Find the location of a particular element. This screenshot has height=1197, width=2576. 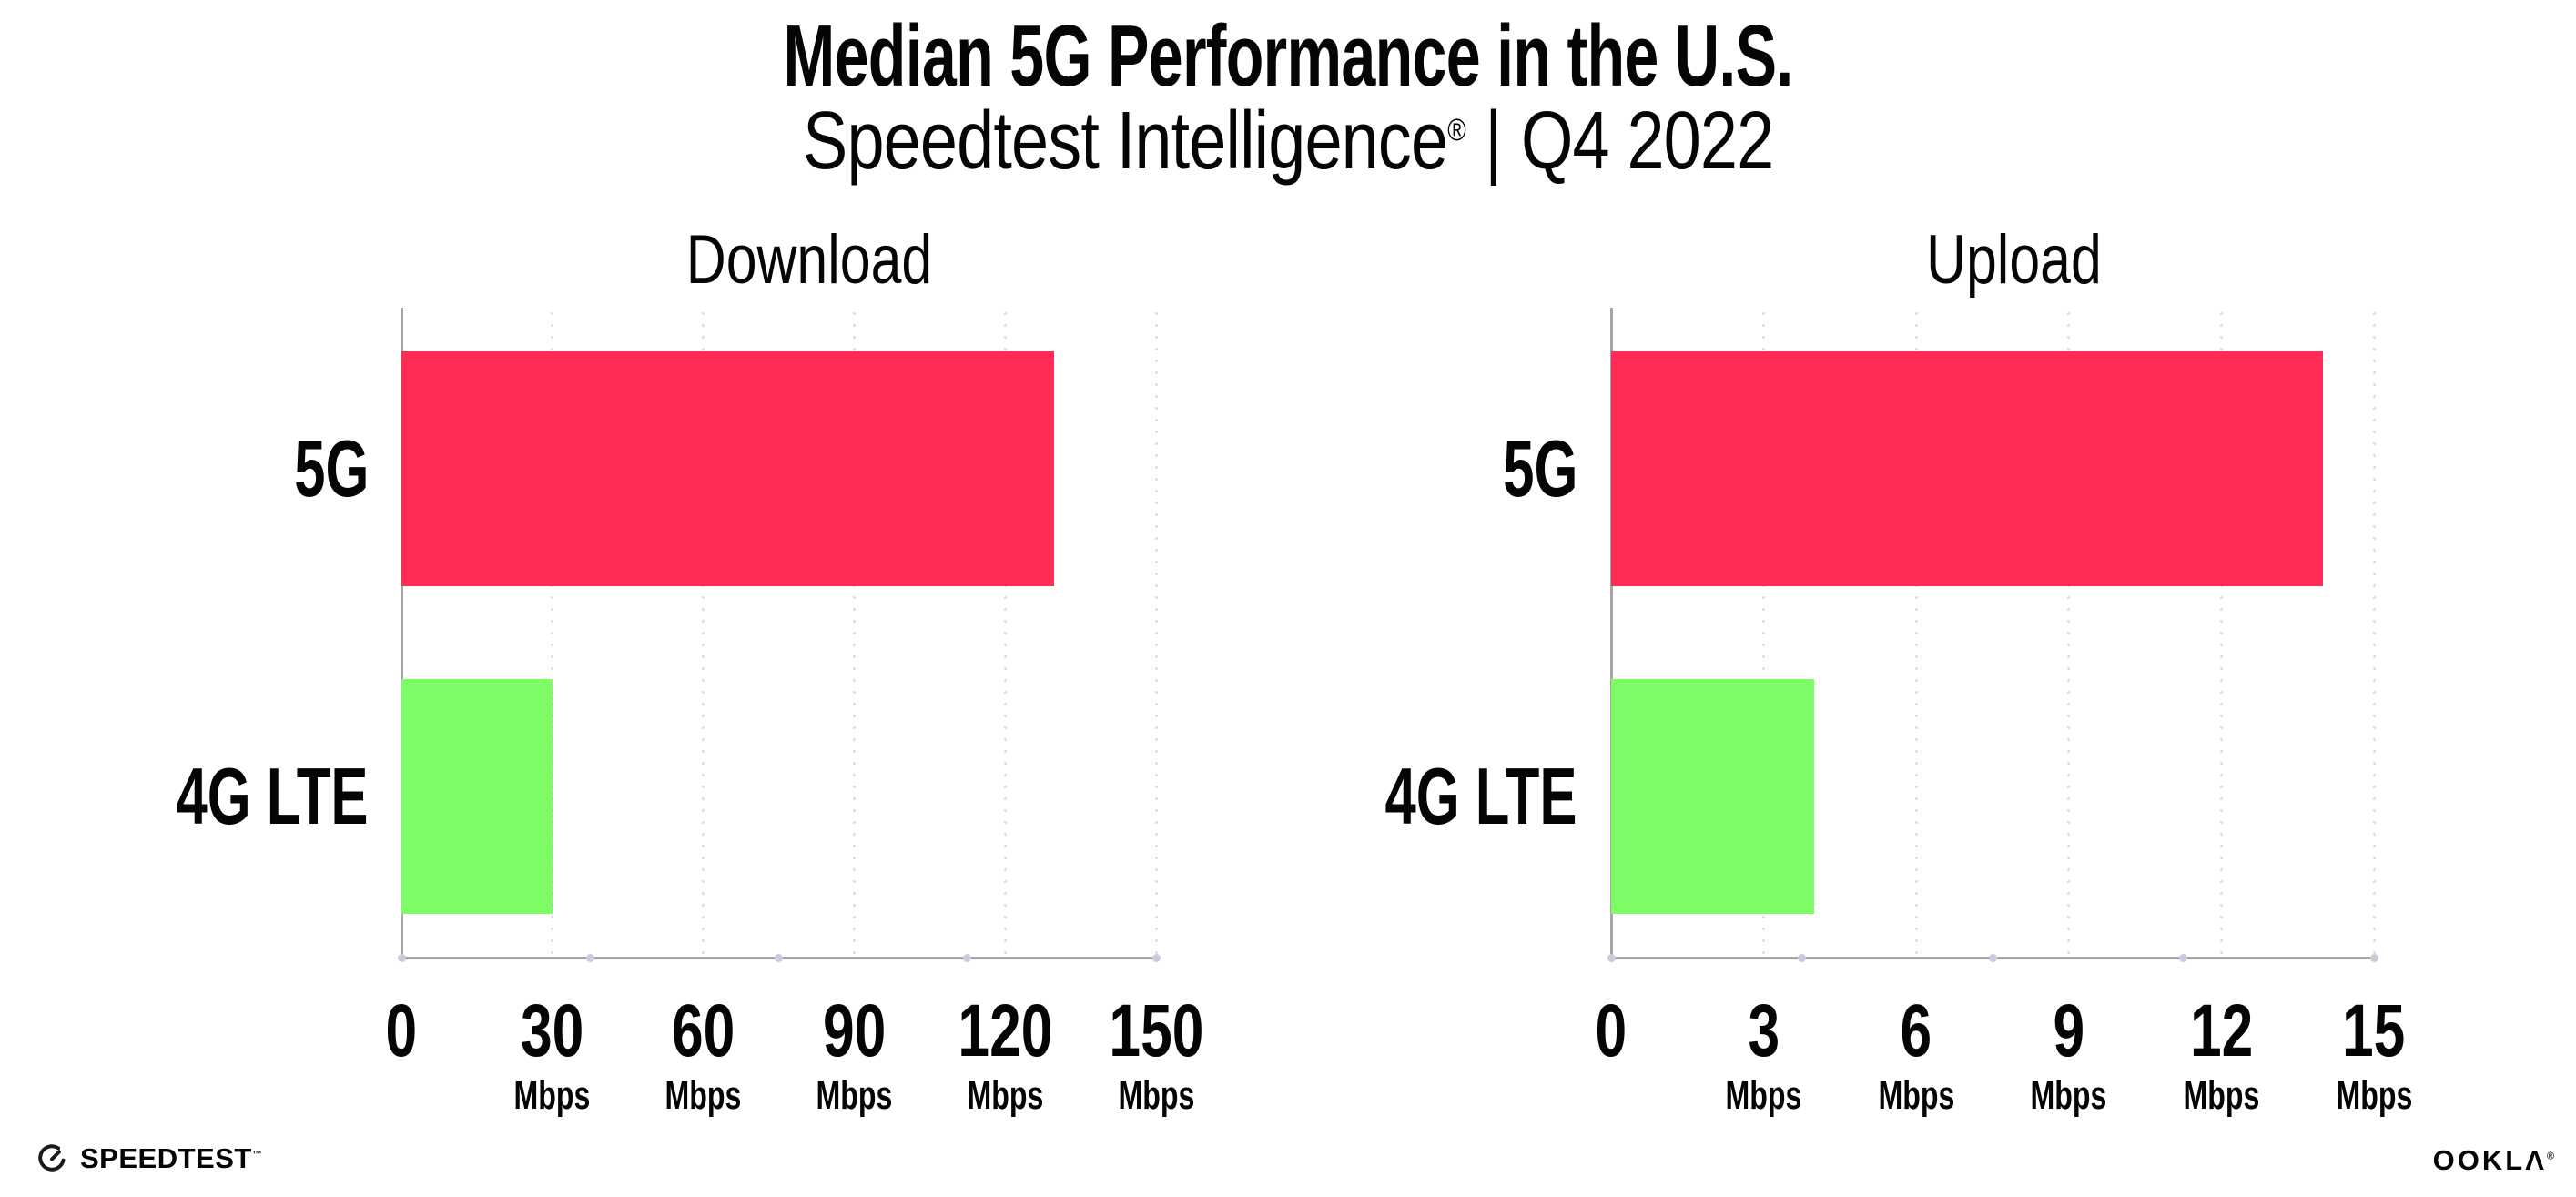

x-tick-upload-12-text: 12 is located at coordinates (2221, 1030).